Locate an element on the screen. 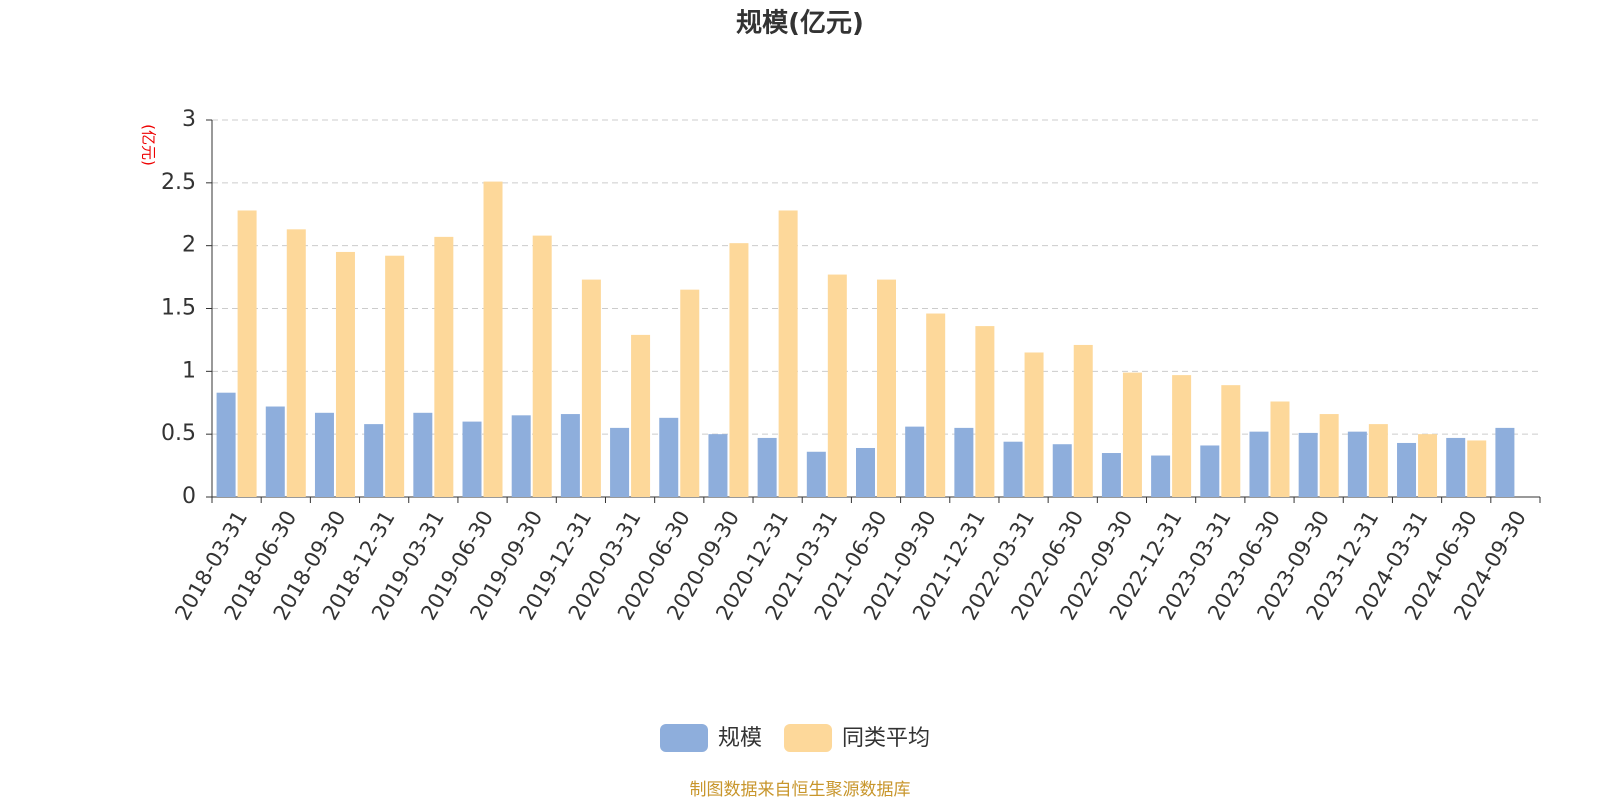 This screenshot has width=1600, height=800. y-tick-label: 0.5 is located at coordinates (178, 433).